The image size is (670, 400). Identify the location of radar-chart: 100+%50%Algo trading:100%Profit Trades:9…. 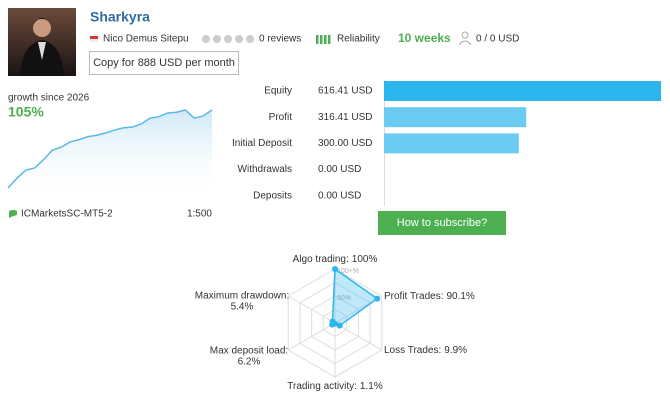
(335, 323).